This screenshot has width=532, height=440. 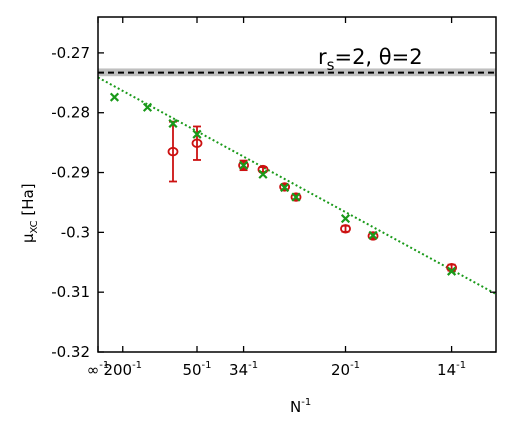 I want to click on y-axis-label: μXC [Ha], so click(x=29, y=213).